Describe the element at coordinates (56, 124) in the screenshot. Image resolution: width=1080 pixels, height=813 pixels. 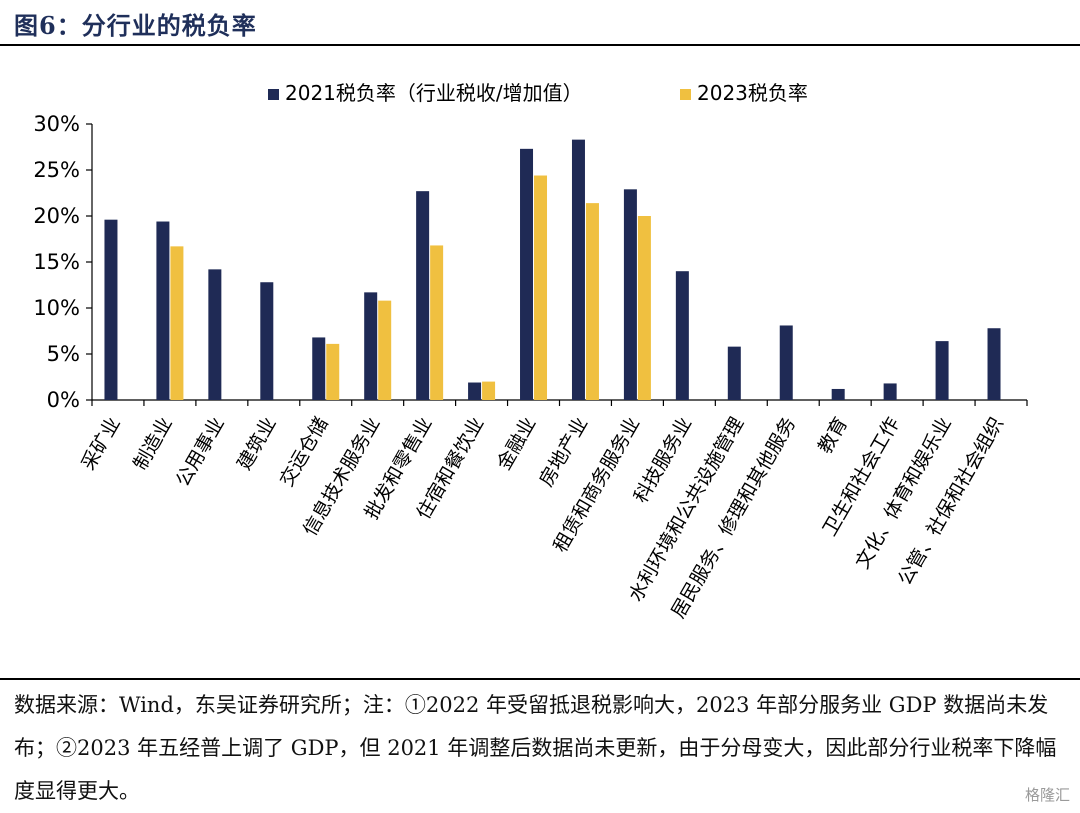
I see `y-tick-label: 30%` at that location.